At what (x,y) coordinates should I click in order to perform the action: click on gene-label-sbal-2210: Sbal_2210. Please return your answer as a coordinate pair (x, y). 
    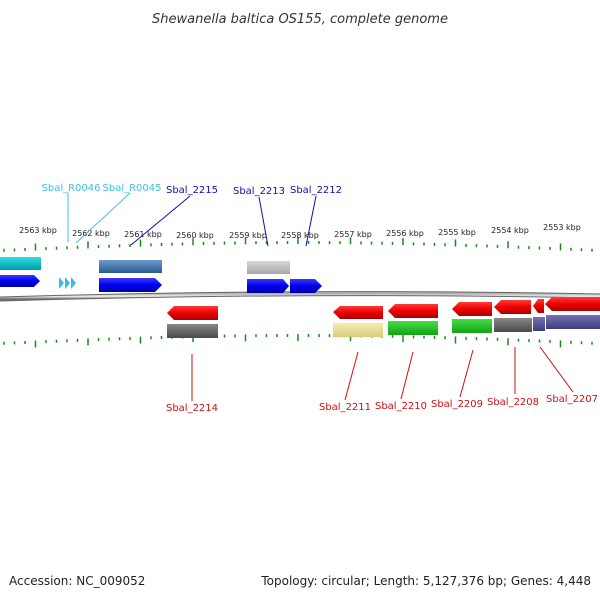
    Looking at the image, I should click on (401, 406).